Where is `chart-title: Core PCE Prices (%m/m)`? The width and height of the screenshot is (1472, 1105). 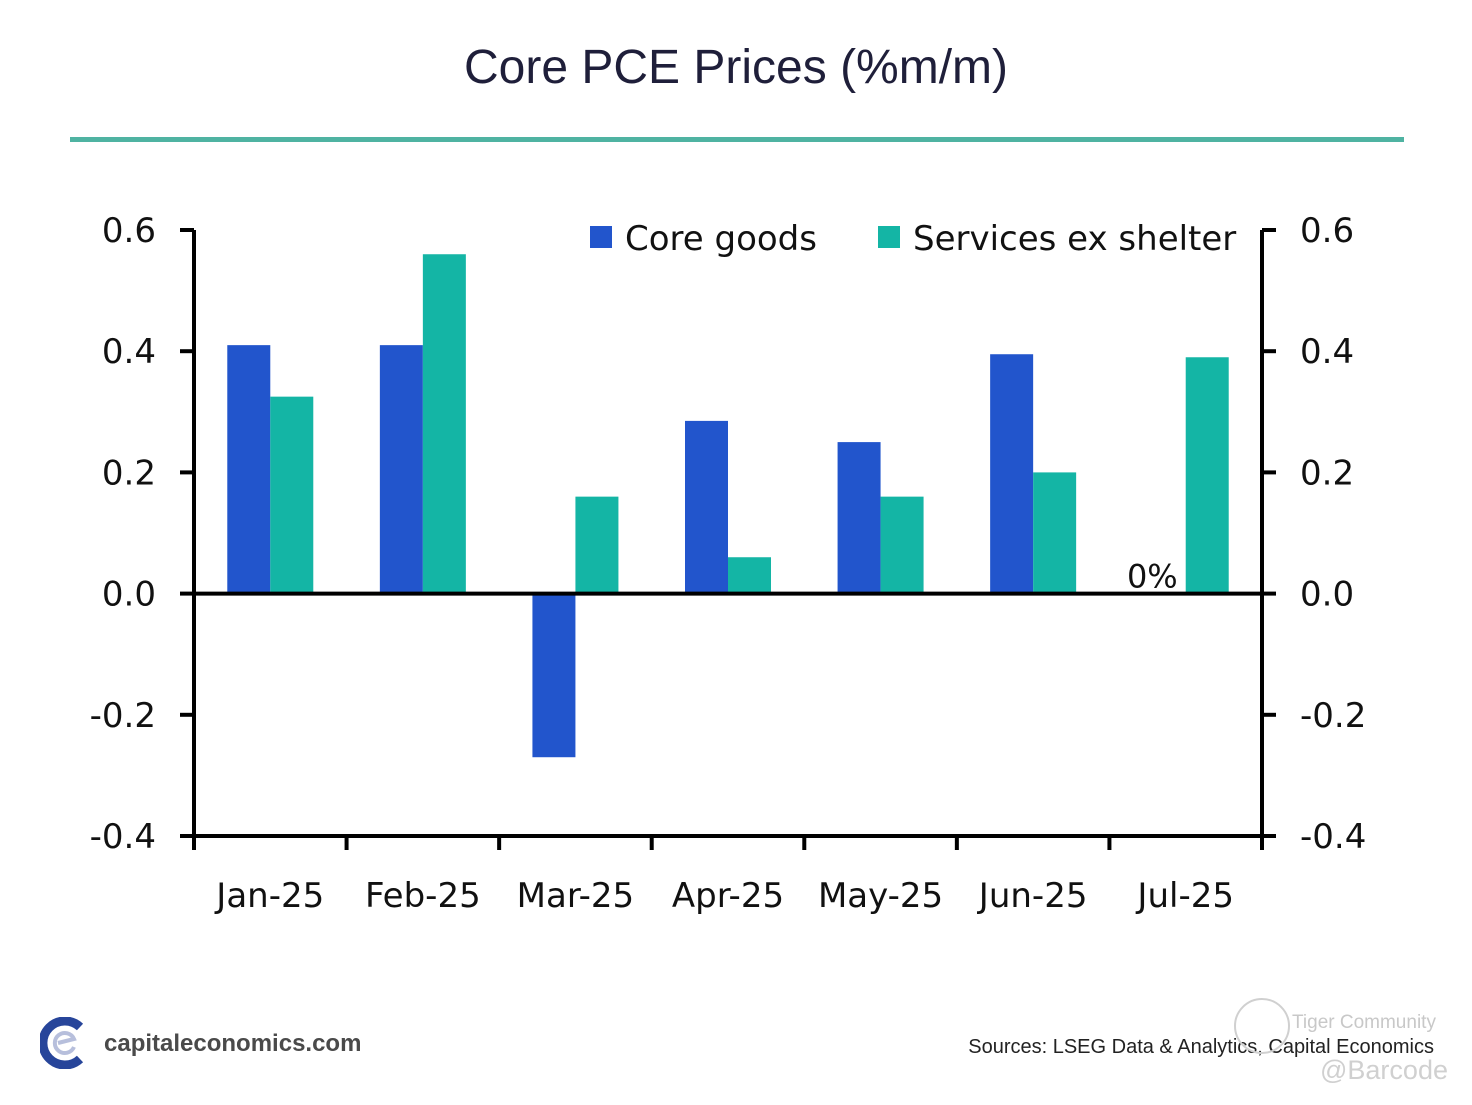
chart-title: Core PCE Prices (%m/m) is located at coordinates (736, 67).